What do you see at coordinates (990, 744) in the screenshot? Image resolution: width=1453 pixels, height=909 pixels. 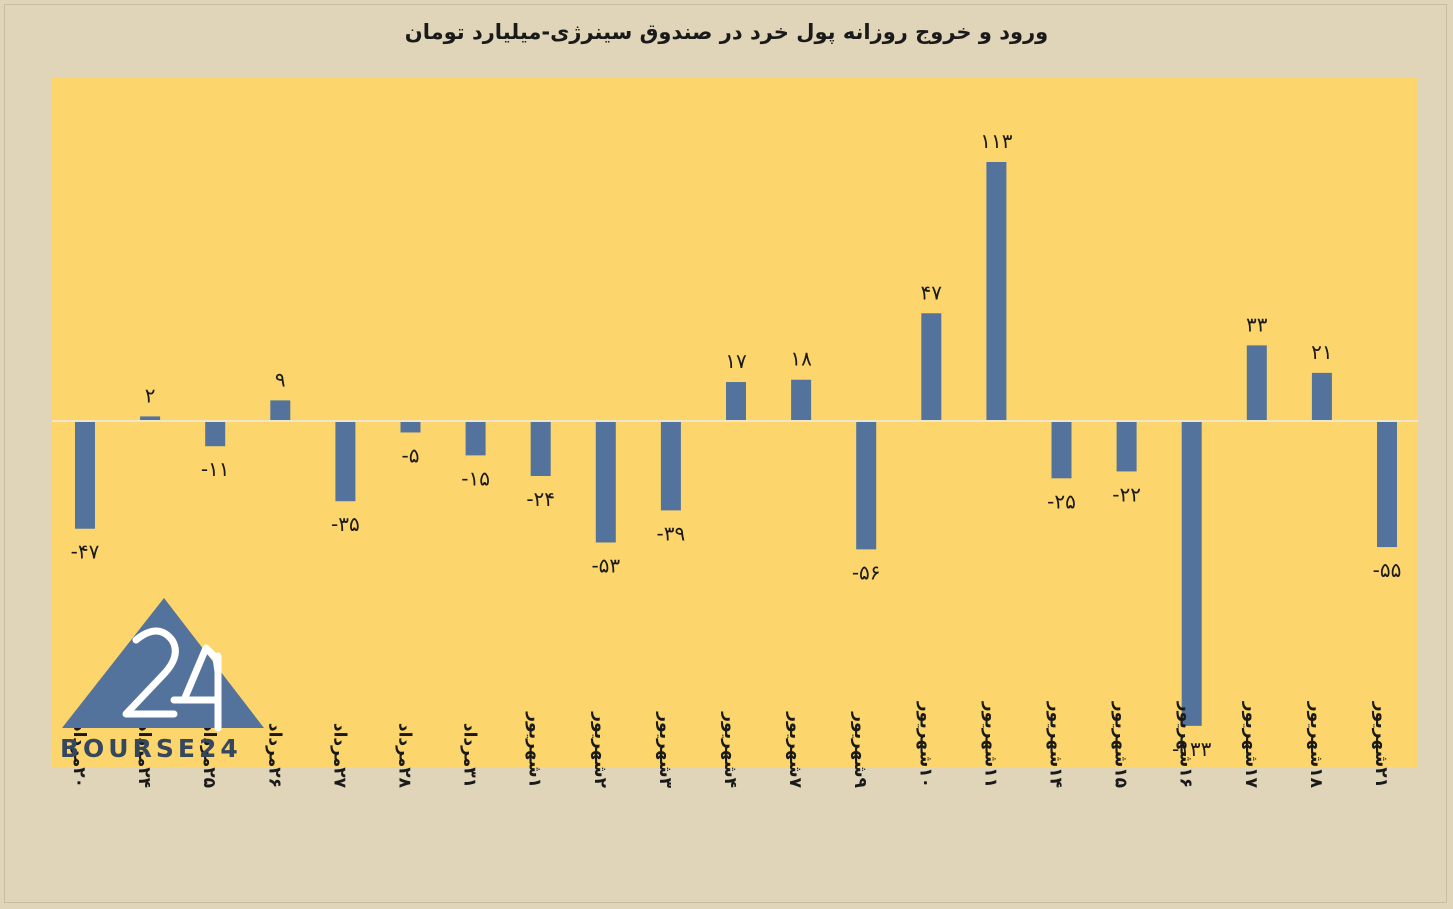 I see `x-tick-label: ۱۱شهریور` at bounding box center [990, 744].